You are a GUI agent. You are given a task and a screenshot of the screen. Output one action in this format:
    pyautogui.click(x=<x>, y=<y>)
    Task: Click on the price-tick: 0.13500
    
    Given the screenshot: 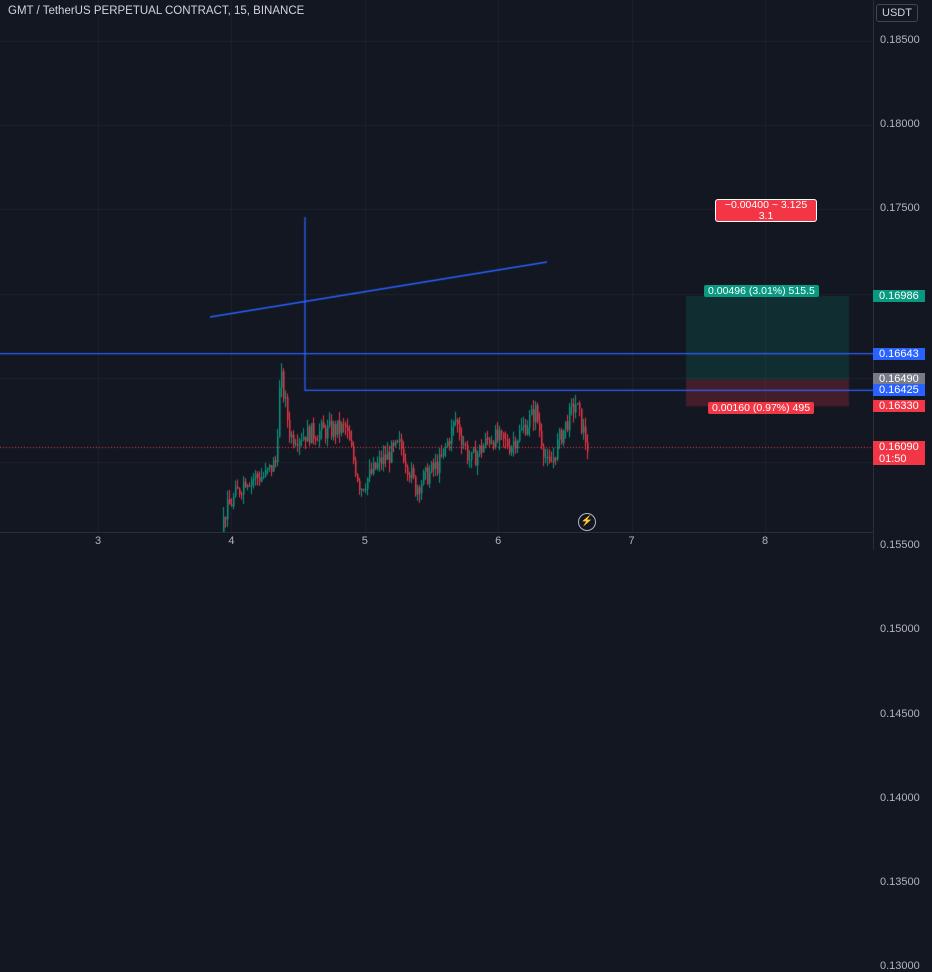 What is the action you would take?
    pyautogui.click(x=900, y=882)
    